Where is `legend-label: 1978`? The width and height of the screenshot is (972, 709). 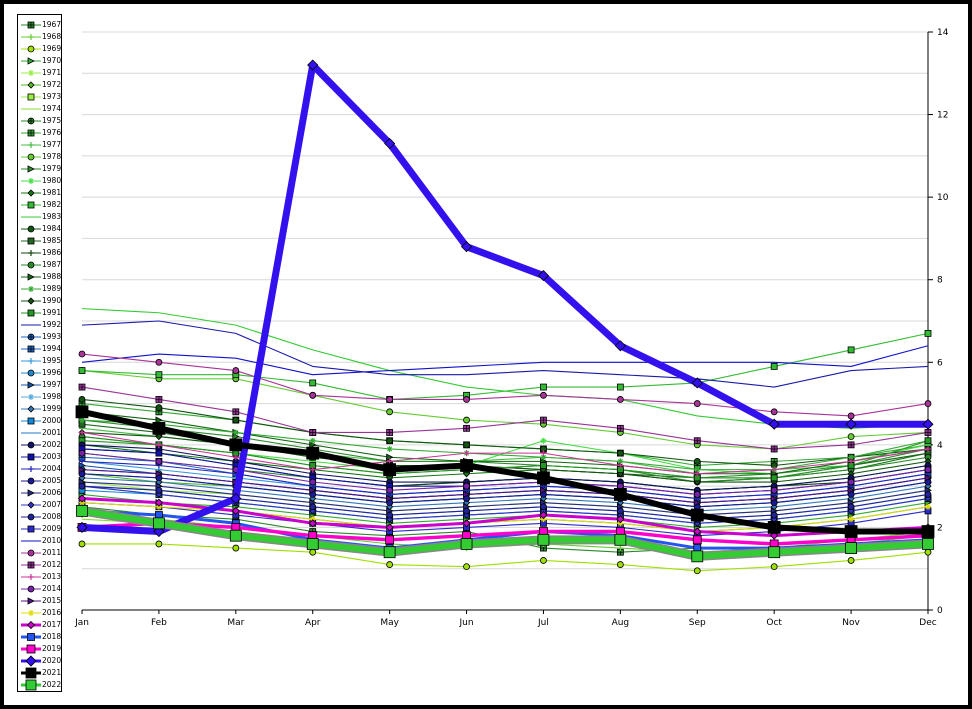
legend-label: 1978 is located at coordinates (52, 156).